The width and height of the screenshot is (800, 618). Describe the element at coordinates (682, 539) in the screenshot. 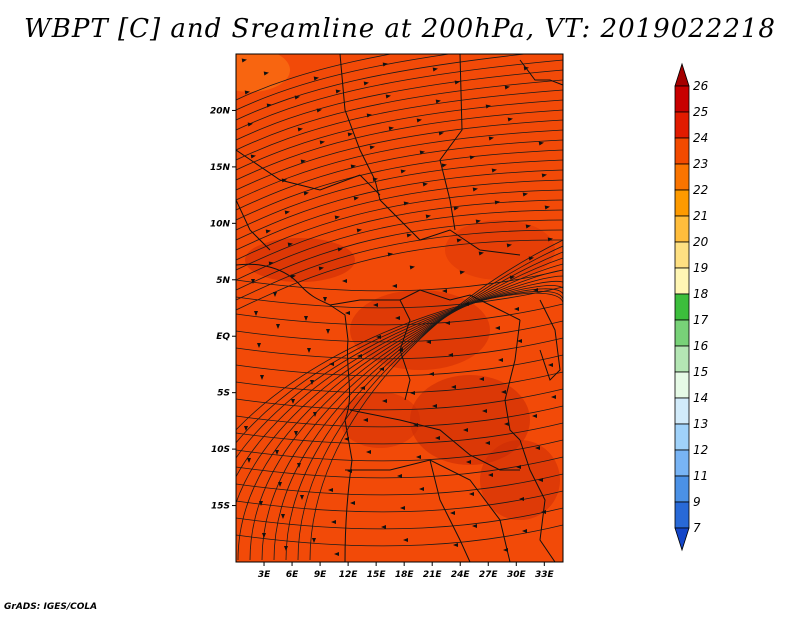

I see `colorbar-bottom-arrow` at that location.